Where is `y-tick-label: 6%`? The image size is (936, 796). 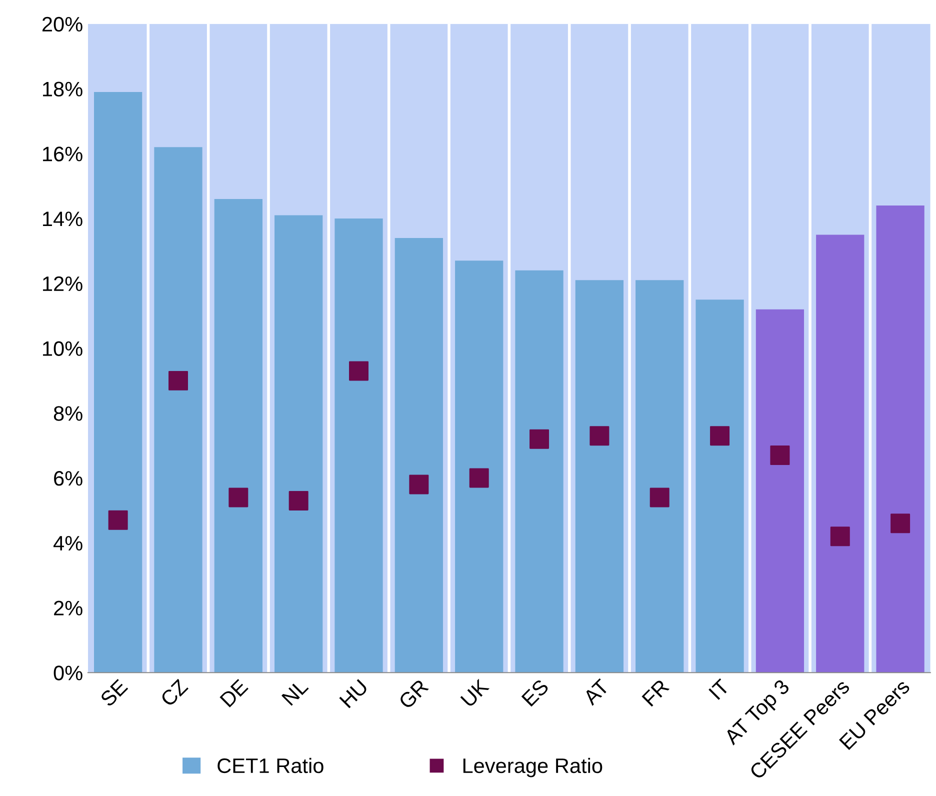
y-tick-label: 6% is located at coordinates (68, 478).